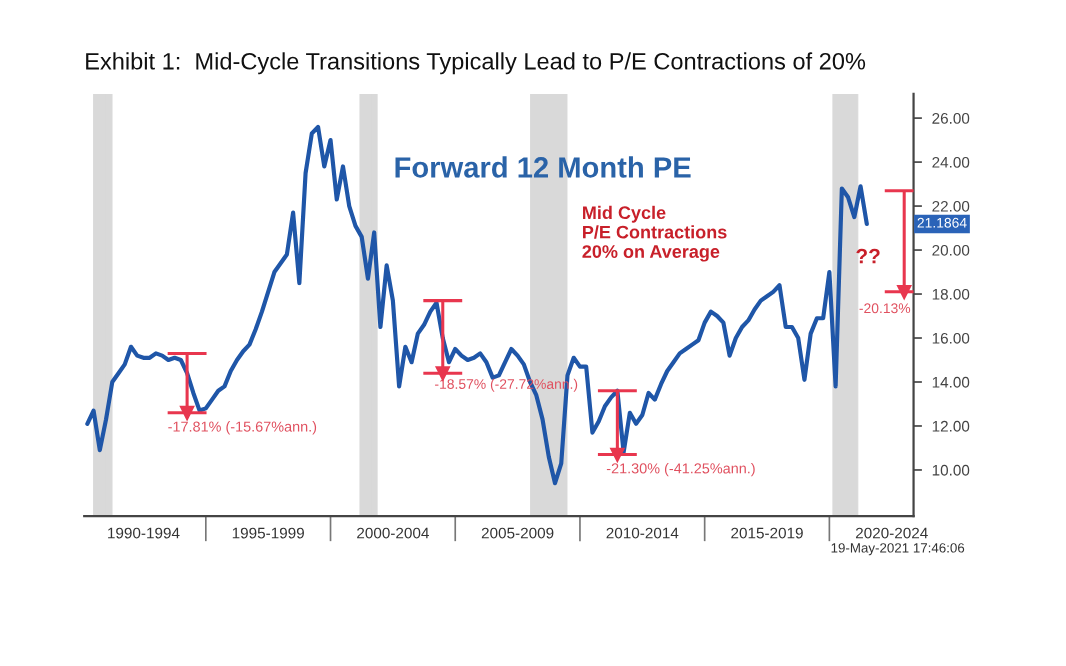 Image resolution: width=1066 pixels, height=666 pixels. I want to click on chart-title: Exhibit 1: Mid-Cycle Transitions Typically Lead to P/E Contractions of 20%, so click(476, 63).